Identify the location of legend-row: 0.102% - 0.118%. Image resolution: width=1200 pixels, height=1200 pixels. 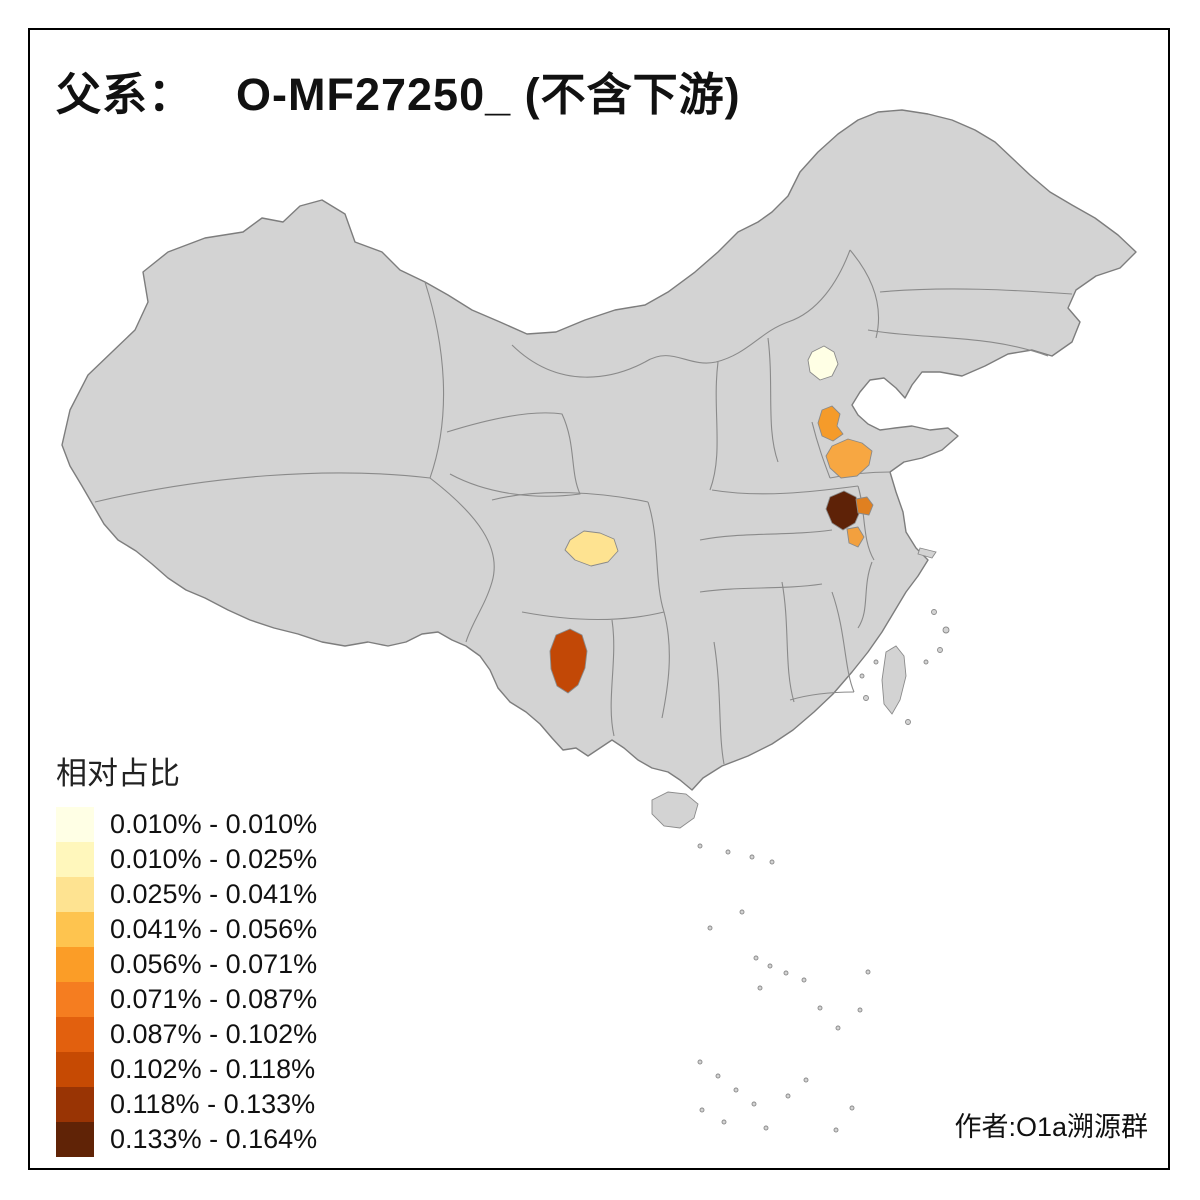
(186, 1069).